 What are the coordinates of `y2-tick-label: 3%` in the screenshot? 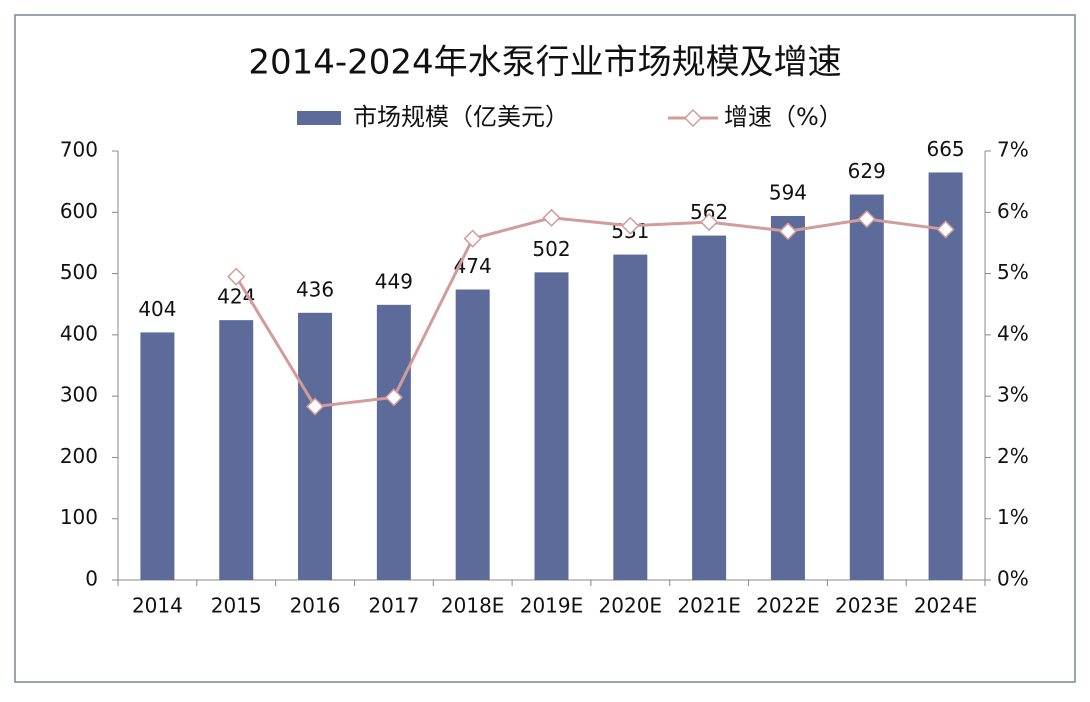 It's located at (1013, 395).